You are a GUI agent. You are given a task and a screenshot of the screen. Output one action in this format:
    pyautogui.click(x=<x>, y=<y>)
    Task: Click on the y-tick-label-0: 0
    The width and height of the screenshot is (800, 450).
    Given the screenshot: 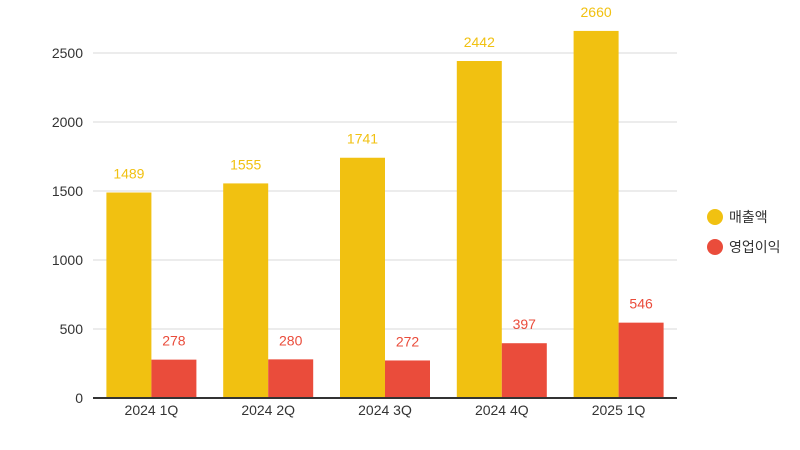 What is the action you would take?
    pyautogui.click(x=79, y=398)
    